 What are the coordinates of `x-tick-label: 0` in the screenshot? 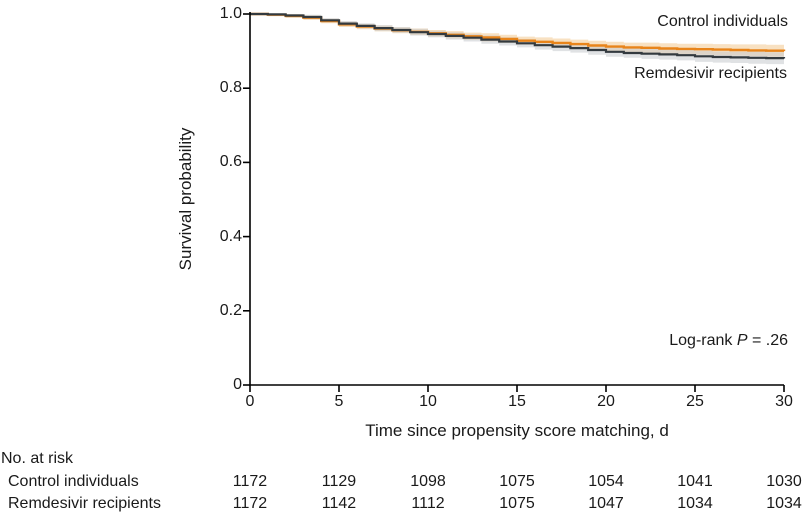 It's located at (250, 401).